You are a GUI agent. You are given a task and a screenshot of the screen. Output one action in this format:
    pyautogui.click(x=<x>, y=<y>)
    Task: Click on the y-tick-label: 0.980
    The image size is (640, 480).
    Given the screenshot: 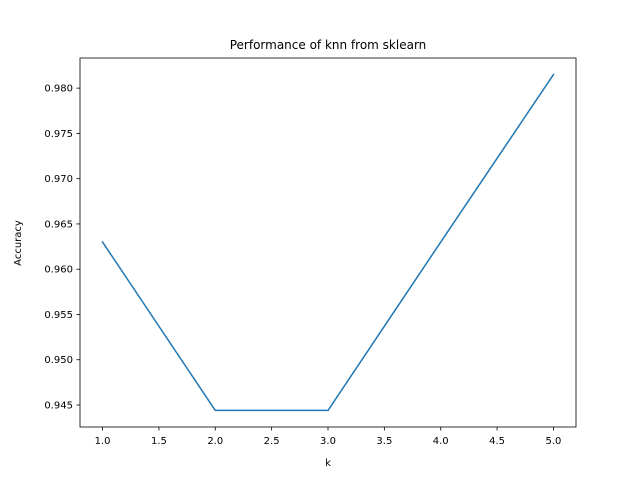 What is the action you would take?
    pyautogui.click(x=58, y=89)
    